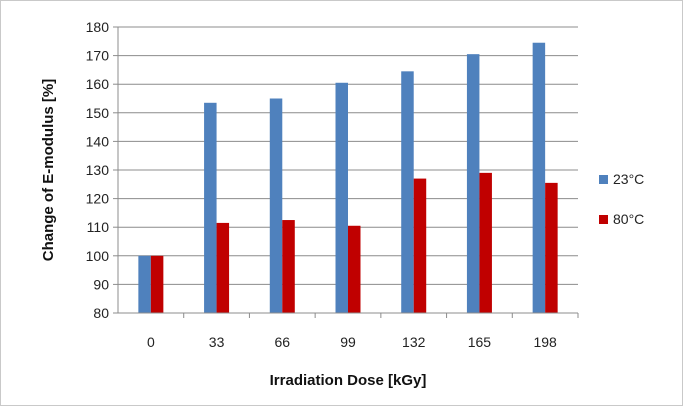 The height and width of the screenshot is (407, 683). Describe the element at coordinates (101, 284) in the screenshot. I see `y-tick-label: 90` at that location.